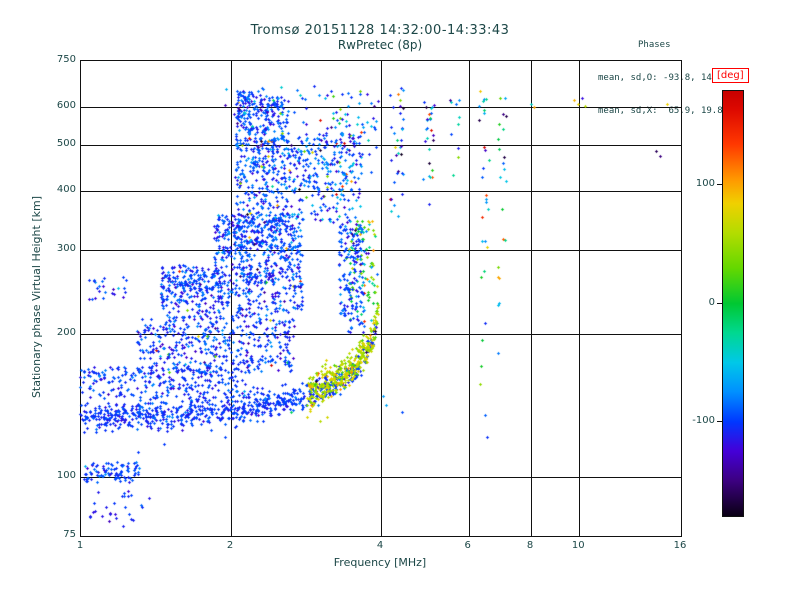 This screenshot has width=800, height=600. What do you see at coordinates (380, 30) in the screenshot?
I see `page-title: Tromsø 20151128 14:32:00-14:33:43` at bounding box center [380, 30].